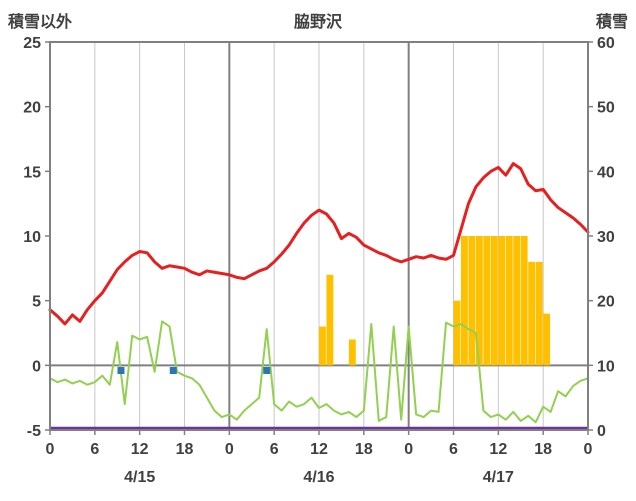  I want to click on svg-text: -5, so click(34, 431).